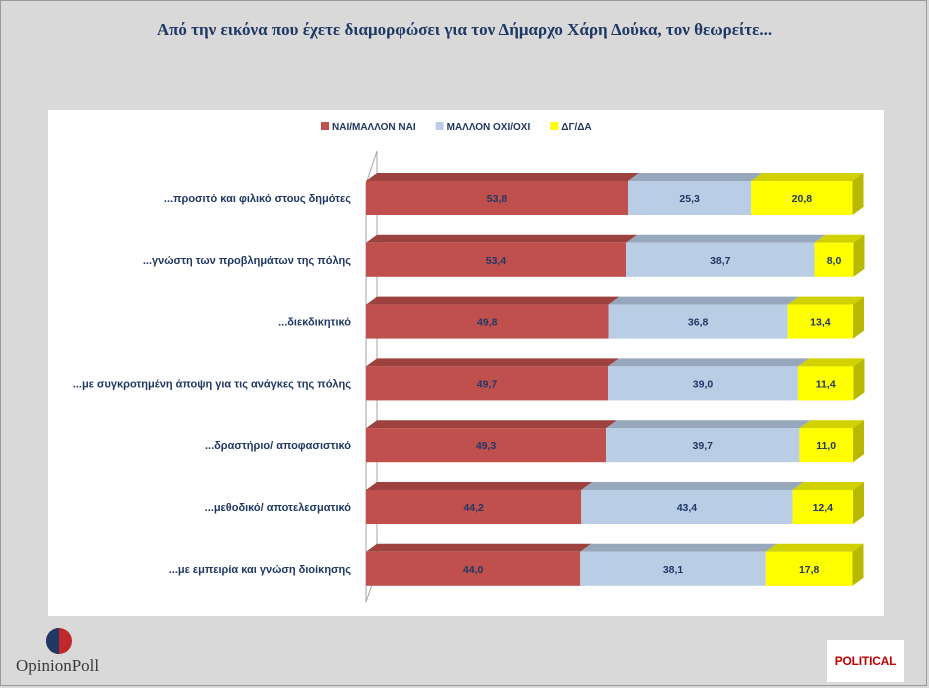  I want to click on opinionpoll-logo-text: OpinionPoll, so click(58, 665).